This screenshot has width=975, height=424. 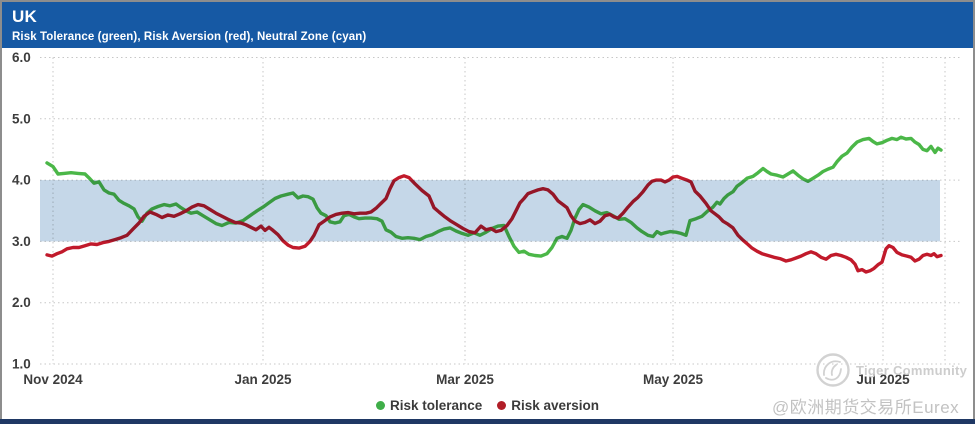 What do you see at coordinates (21, 57) in the screenshot?
I see `y-axis-tick-label: 6.0` at bounding box center [21, 57].